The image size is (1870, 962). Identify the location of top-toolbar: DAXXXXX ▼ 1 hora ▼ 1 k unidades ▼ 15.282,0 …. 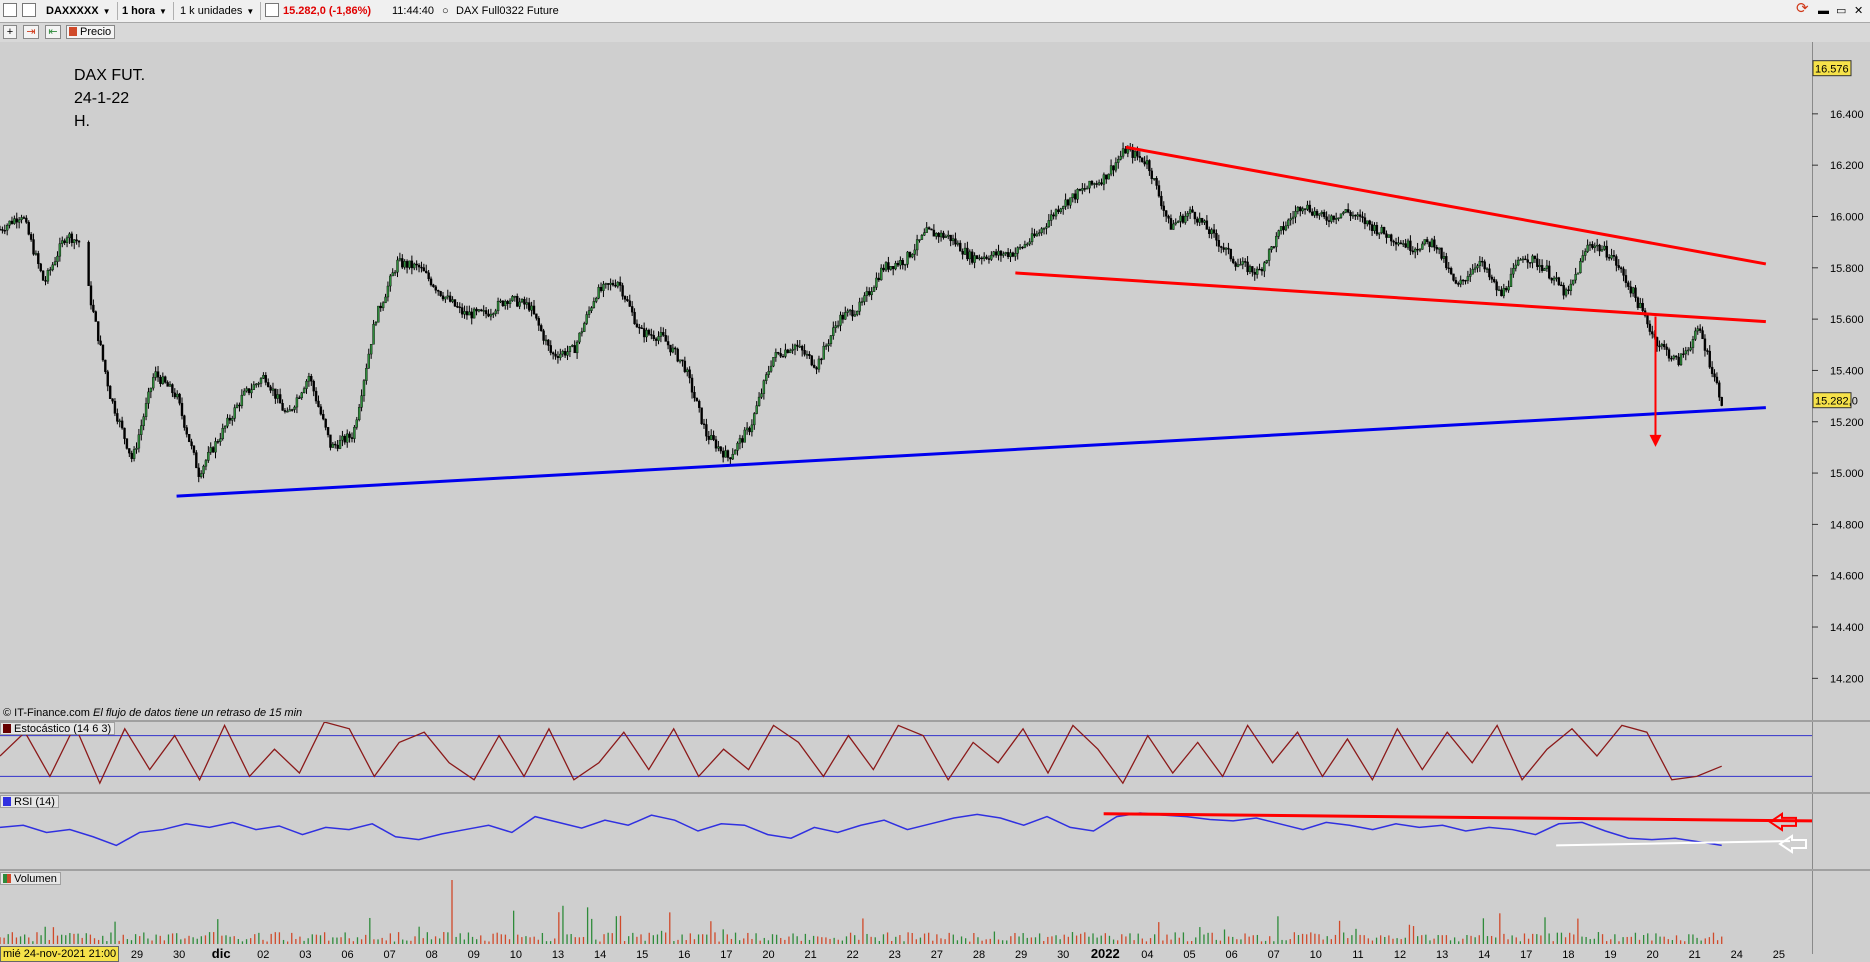
(935, 11).